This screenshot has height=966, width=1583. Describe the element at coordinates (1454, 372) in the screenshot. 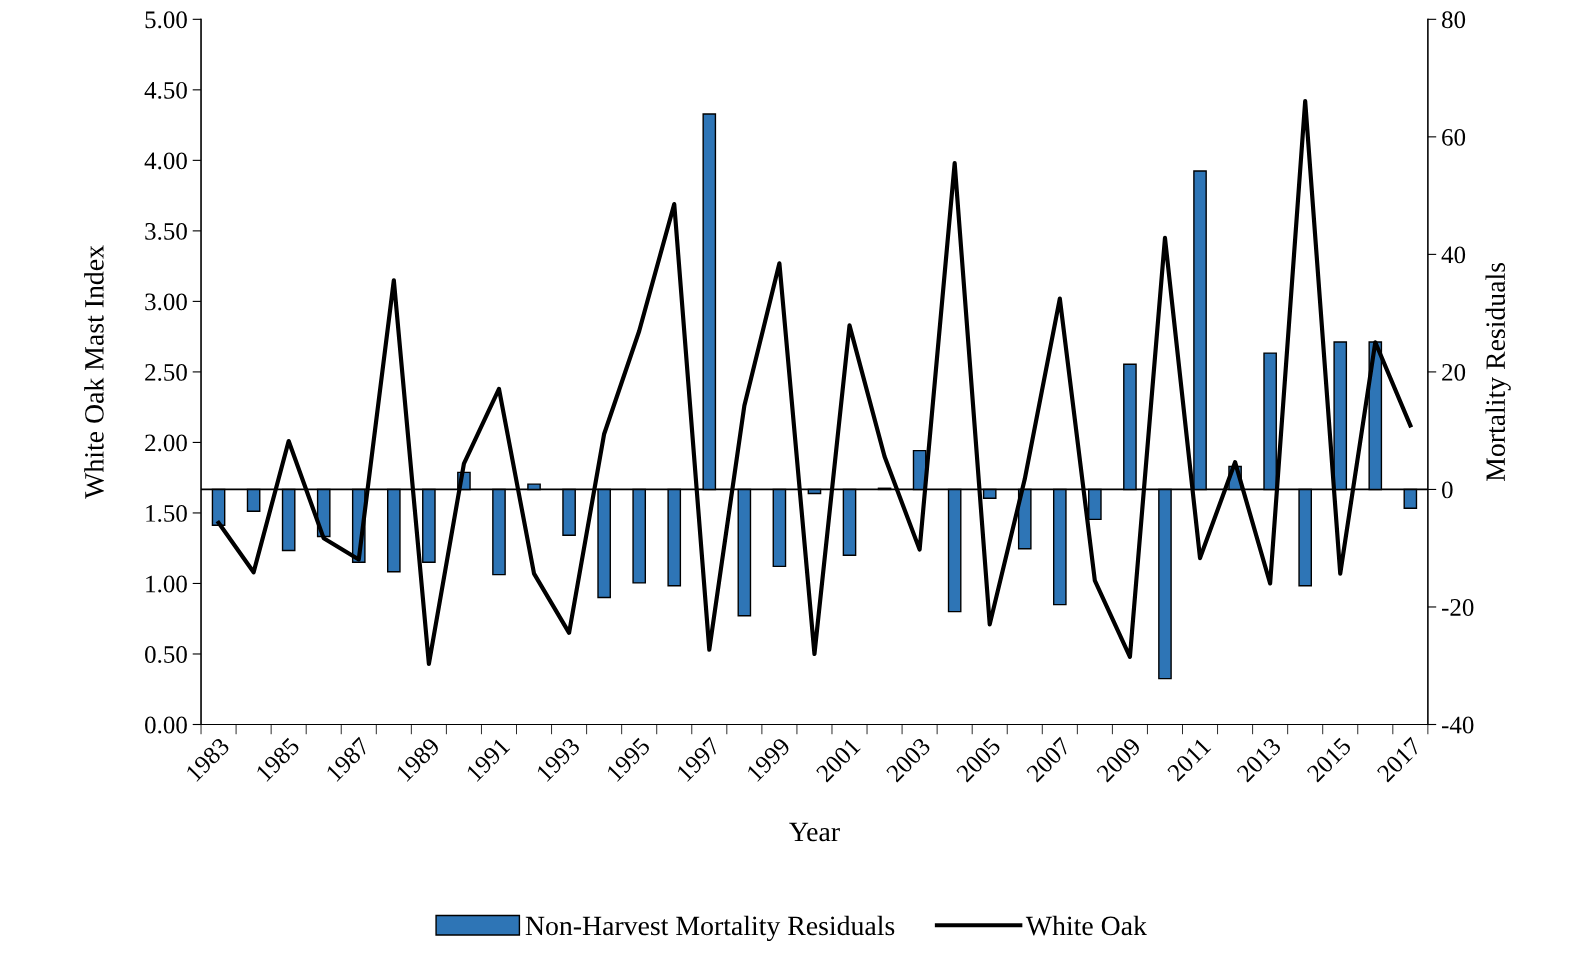

I see `y2-tick-label: 20` at that location.